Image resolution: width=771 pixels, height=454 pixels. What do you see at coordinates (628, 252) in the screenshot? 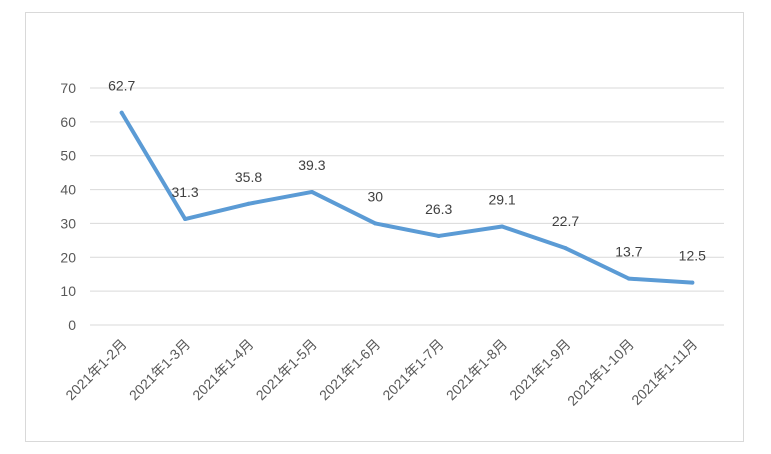
I see `data-label: 13.7` at bounding box center [628, 252].